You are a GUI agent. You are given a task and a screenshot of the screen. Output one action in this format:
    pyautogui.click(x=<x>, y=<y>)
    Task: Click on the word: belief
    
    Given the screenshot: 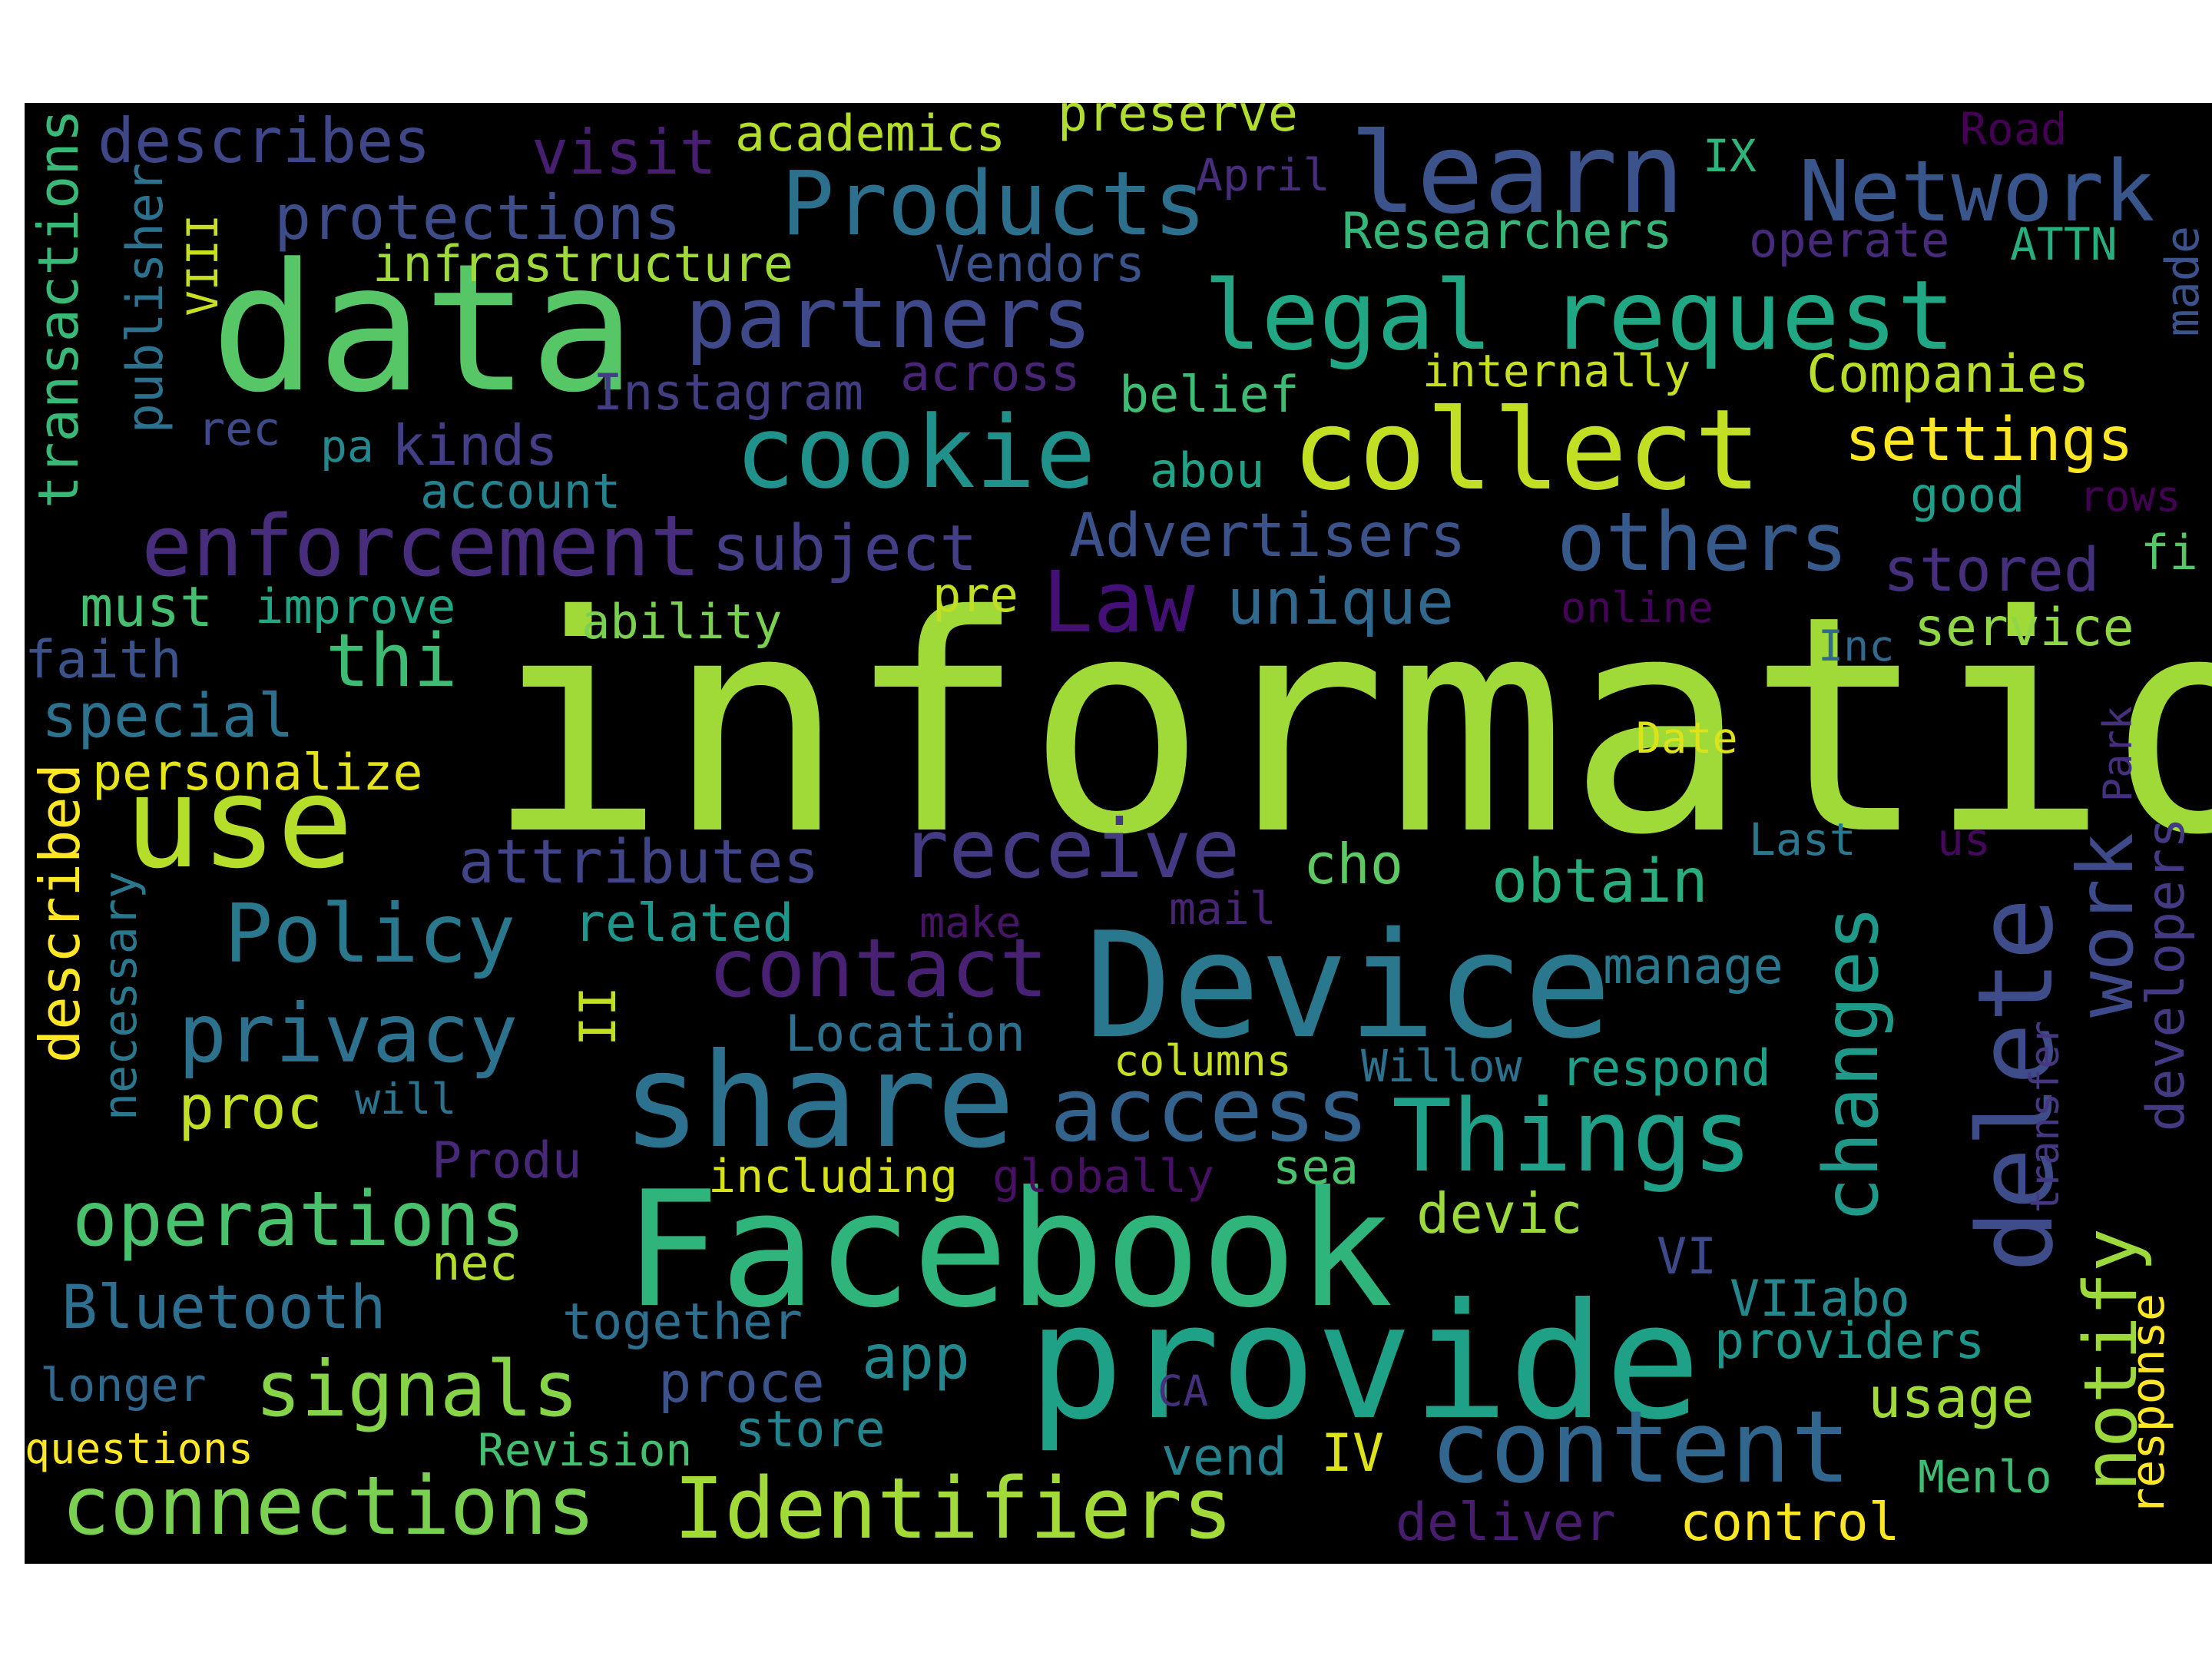 What is the action you would take?
    pyautogui.click(x=1209, y=395)
    